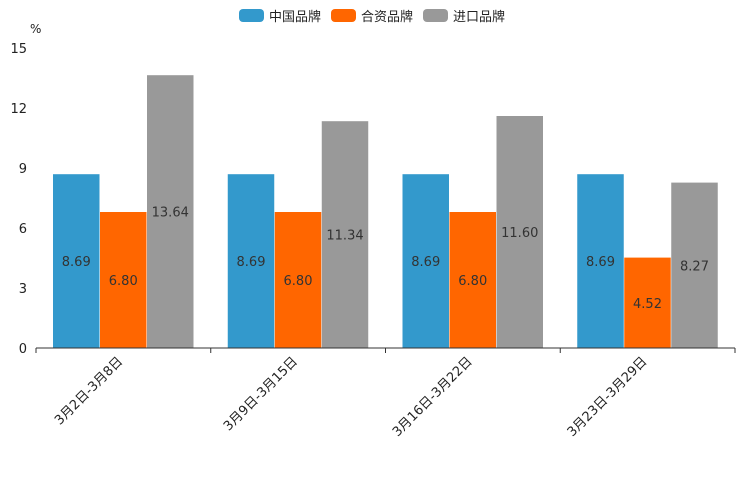 This screenshot has height=496, width=744. Describe the element at coordinates (295, 17) in the screenshot. I see `legend-label-1: 中国品牌` at that location.